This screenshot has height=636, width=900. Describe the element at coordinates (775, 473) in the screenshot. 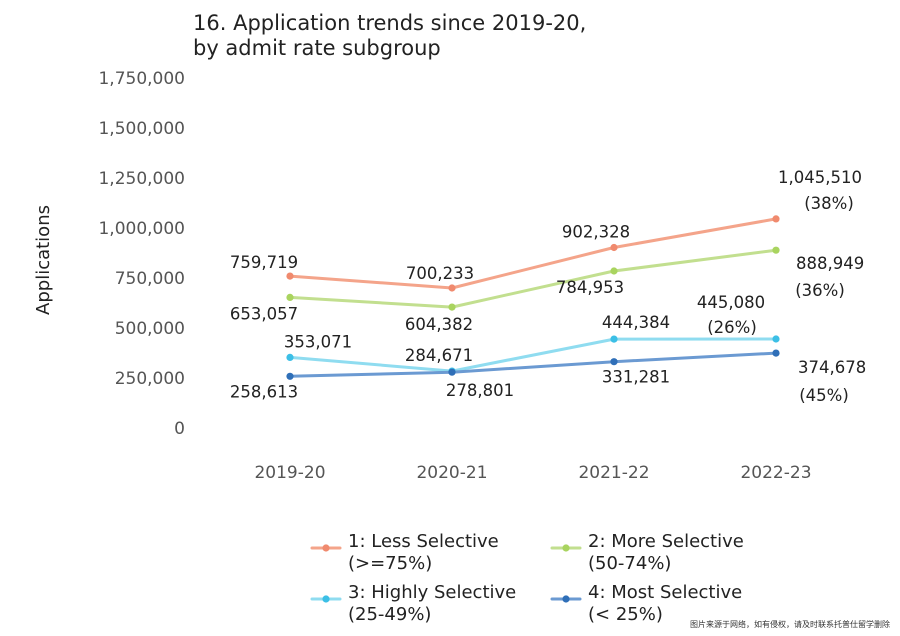

I see `x-tick-label: 2022-23` at that location.